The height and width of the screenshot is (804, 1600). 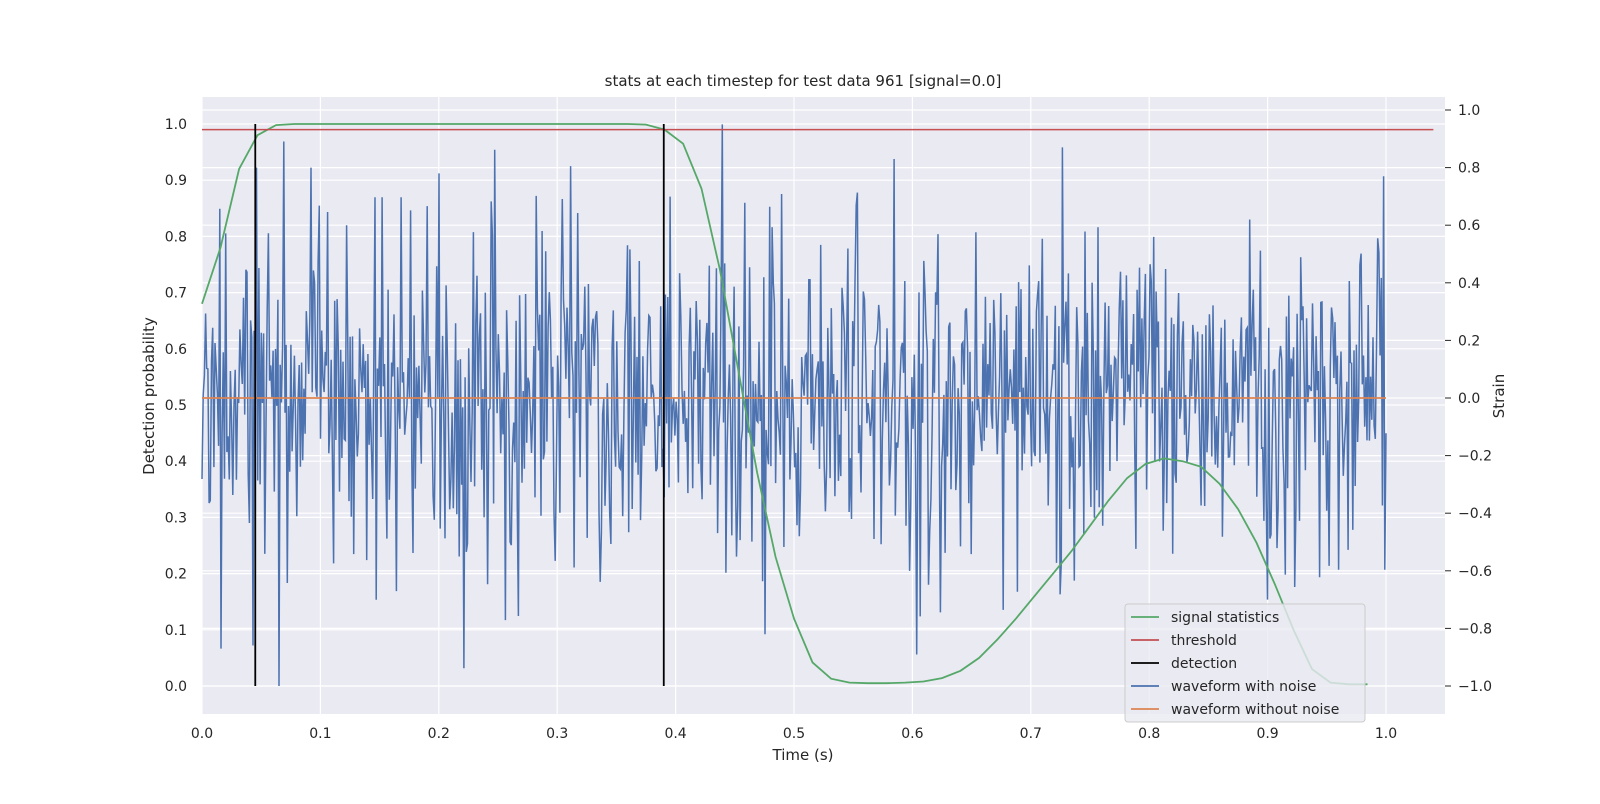 What do you see at coordinates (1469, 399) in the screenshot?
I see `y-tick-label-right: 0.0` at bounding box center [1469, 399].